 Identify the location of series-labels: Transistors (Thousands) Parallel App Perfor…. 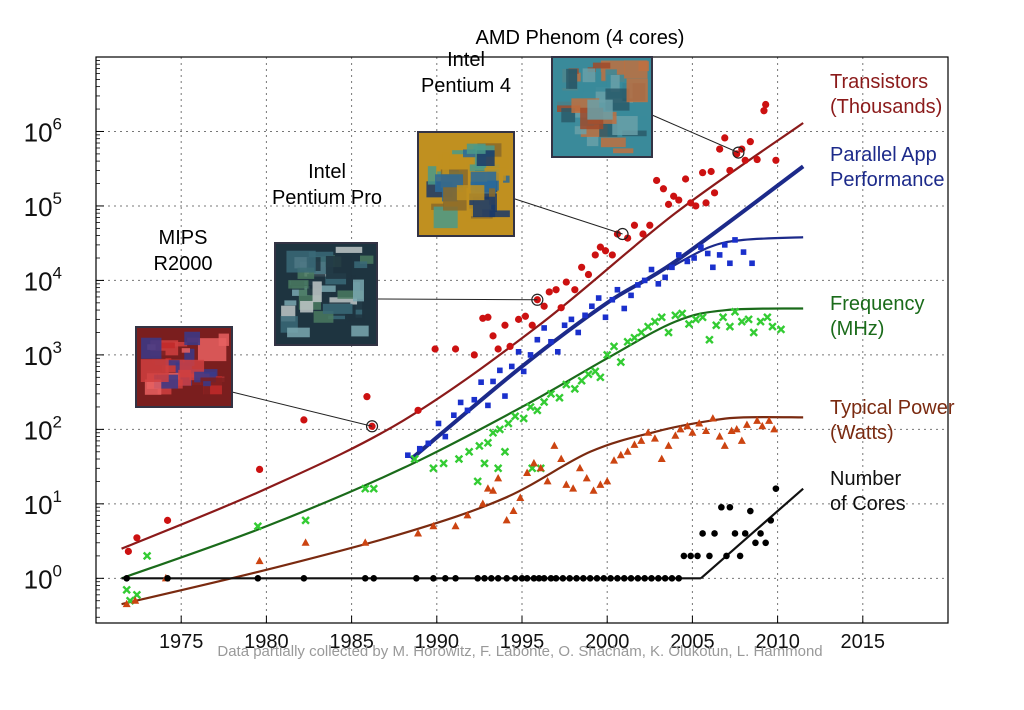
(892, 293).